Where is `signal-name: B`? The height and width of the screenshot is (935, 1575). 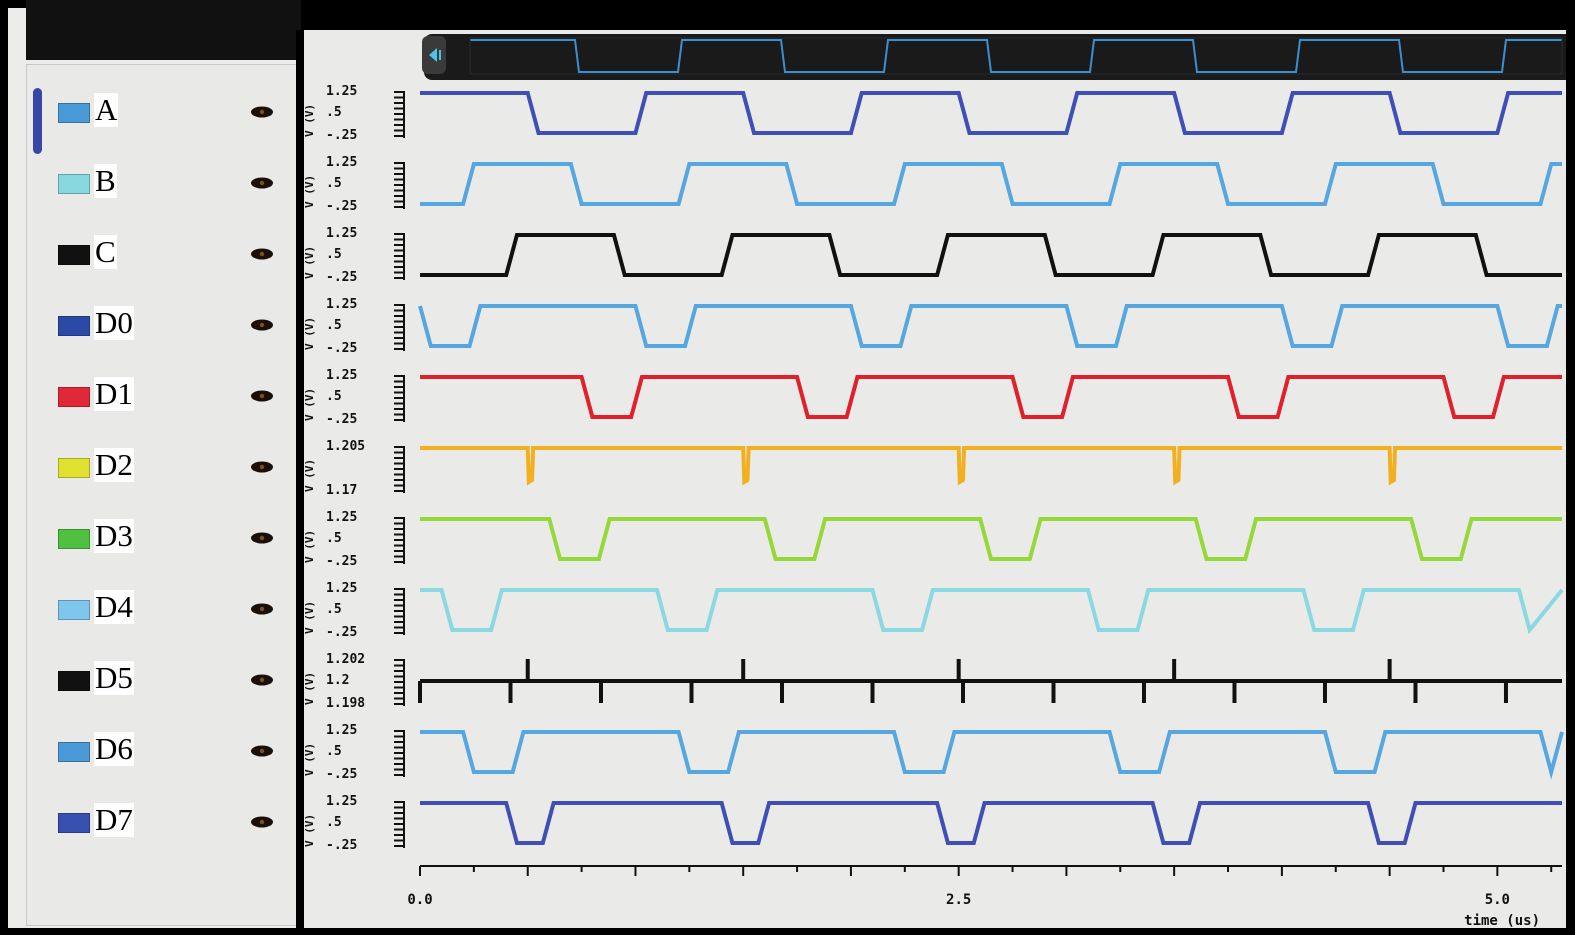 signal-name: B is located at coordinates (105, 180).